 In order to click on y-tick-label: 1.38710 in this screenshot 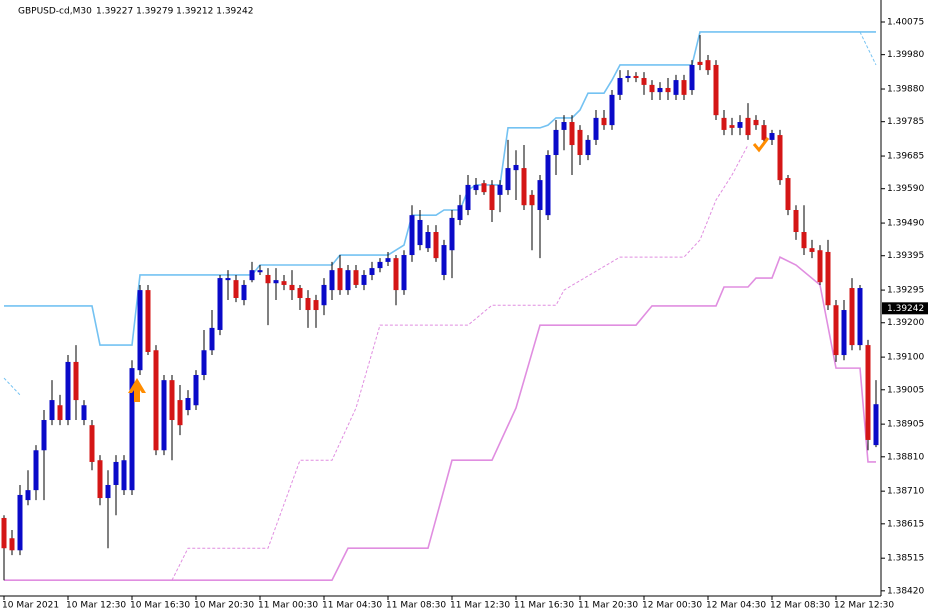, I will do `click(905, 492)`.